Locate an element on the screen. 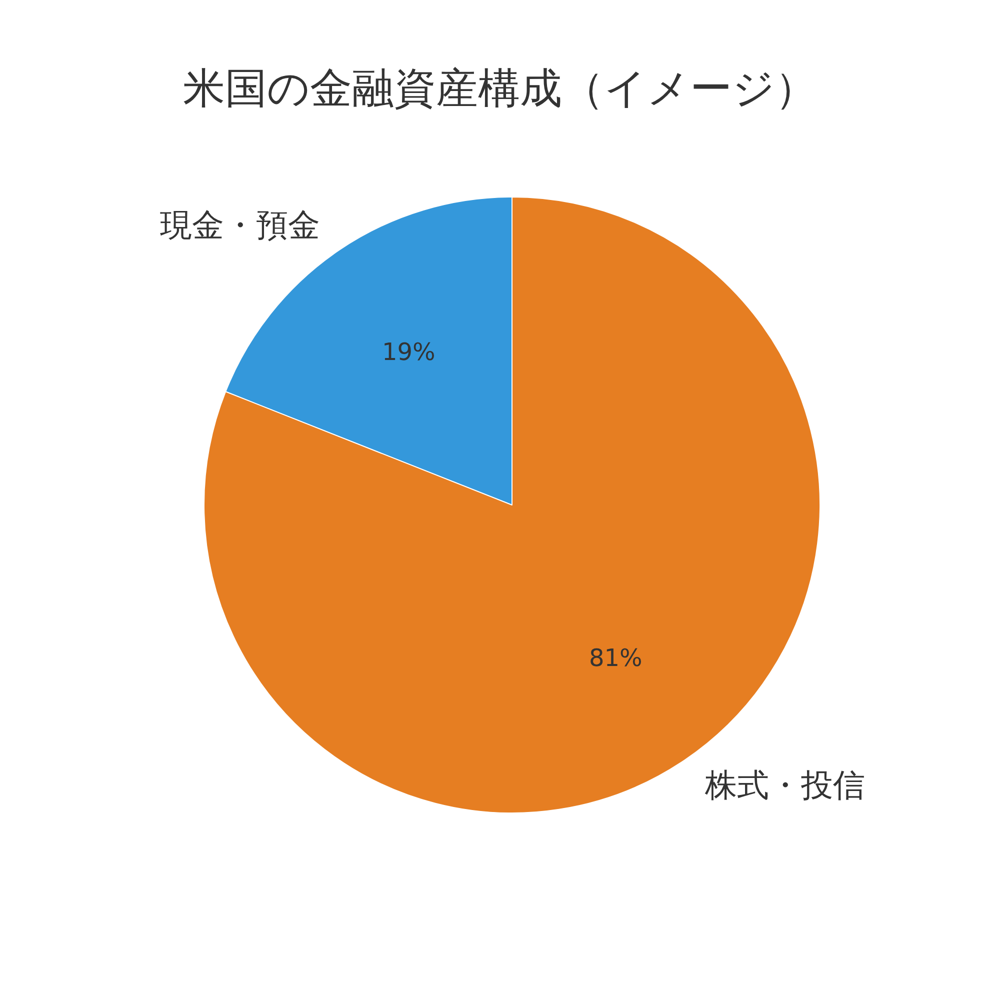  data-label: 81% is located at coordinates (615, 658).